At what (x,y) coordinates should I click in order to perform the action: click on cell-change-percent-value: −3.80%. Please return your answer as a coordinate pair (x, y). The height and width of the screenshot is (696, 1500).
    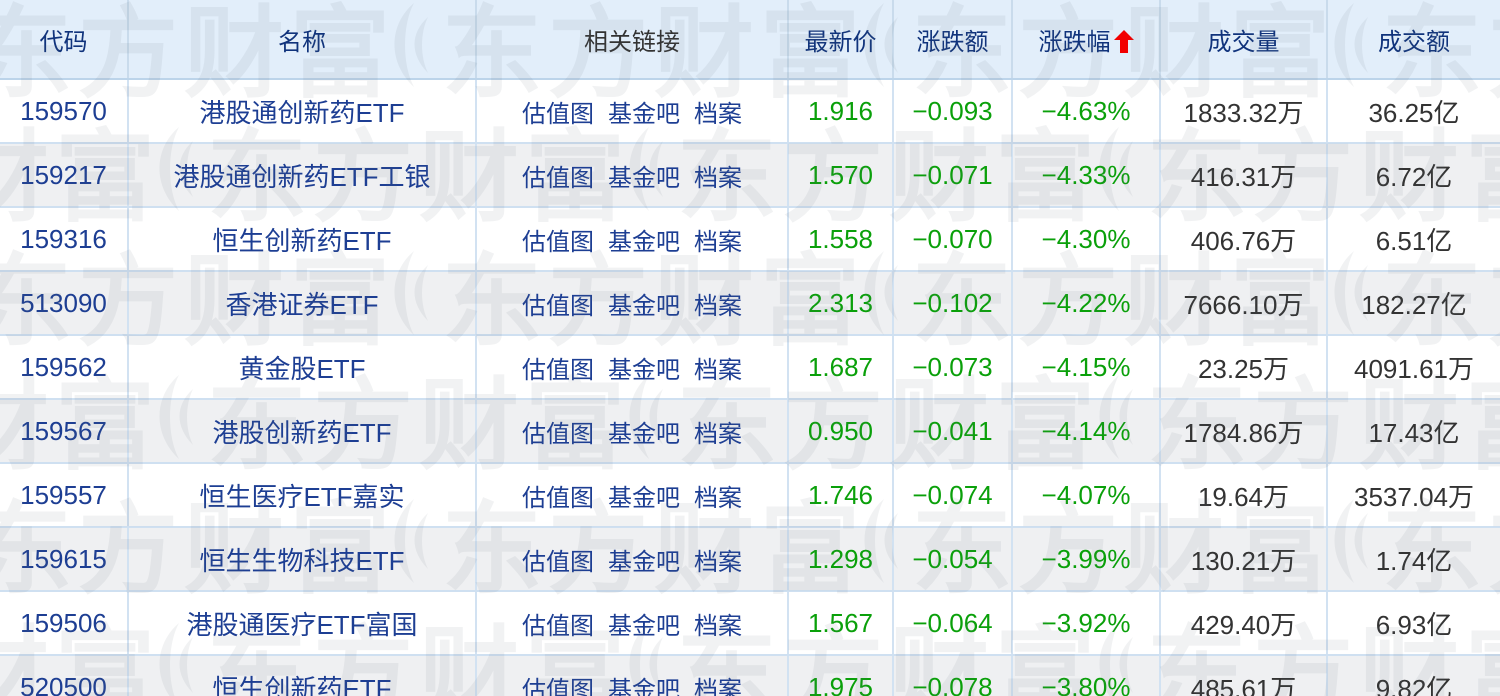
    Looking at the image, I should click on (1086, 675).